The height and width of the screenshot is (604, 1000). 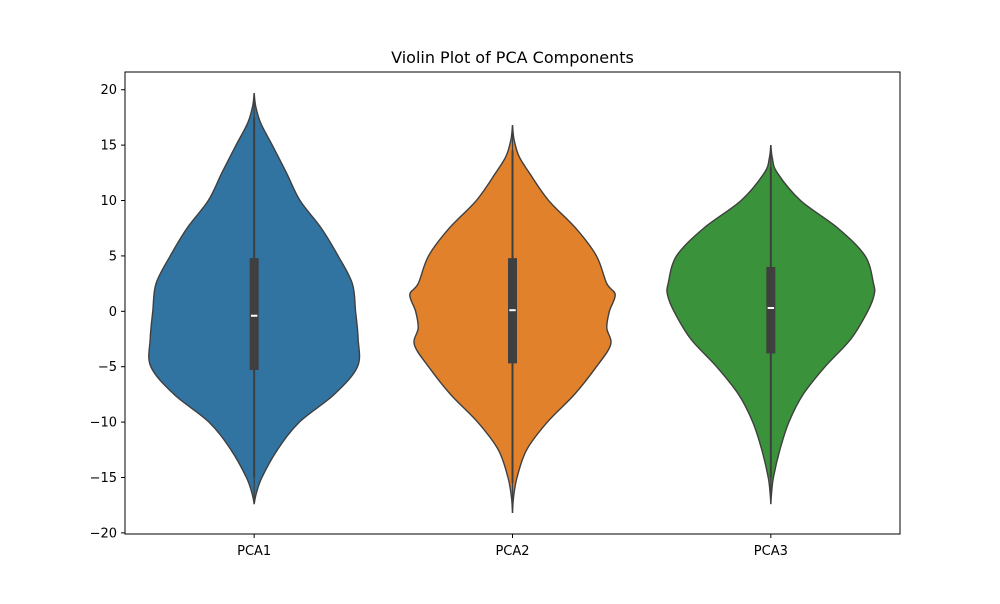 What do you see at coordinates (113, 312) in the screenshot?
I see `y-tick-label: 0` at bounding box center [113, 312].